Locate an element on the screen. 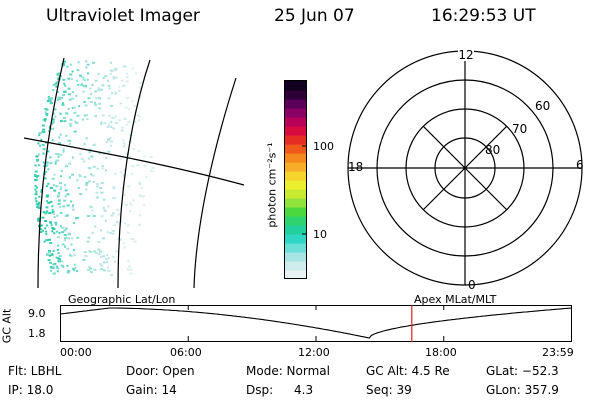 The image size is (600, 400). colorbar-cell is located at coordinates (296, 167).